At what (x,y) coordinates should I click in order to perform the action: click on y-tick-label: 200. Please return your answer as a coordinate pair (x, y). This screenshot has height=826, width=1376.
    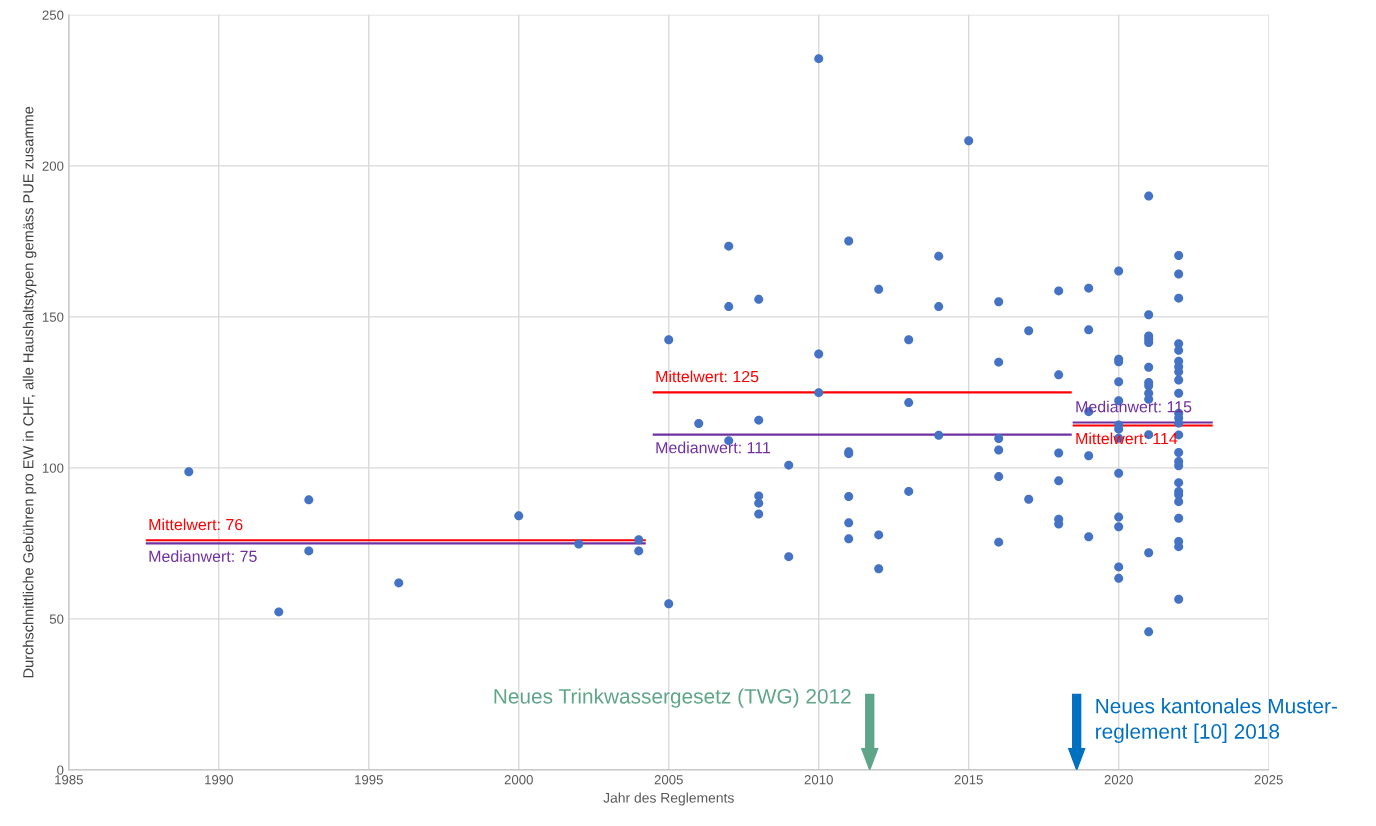
    Looking at the image, I should click on (53, 166).